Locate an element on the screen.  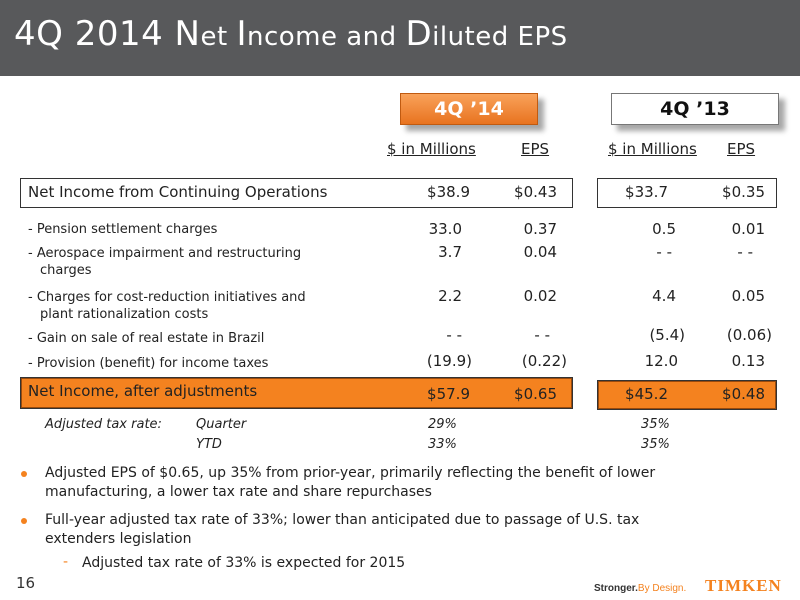
tax-quarter-label: Quarter is located at coordinates (221, 424).